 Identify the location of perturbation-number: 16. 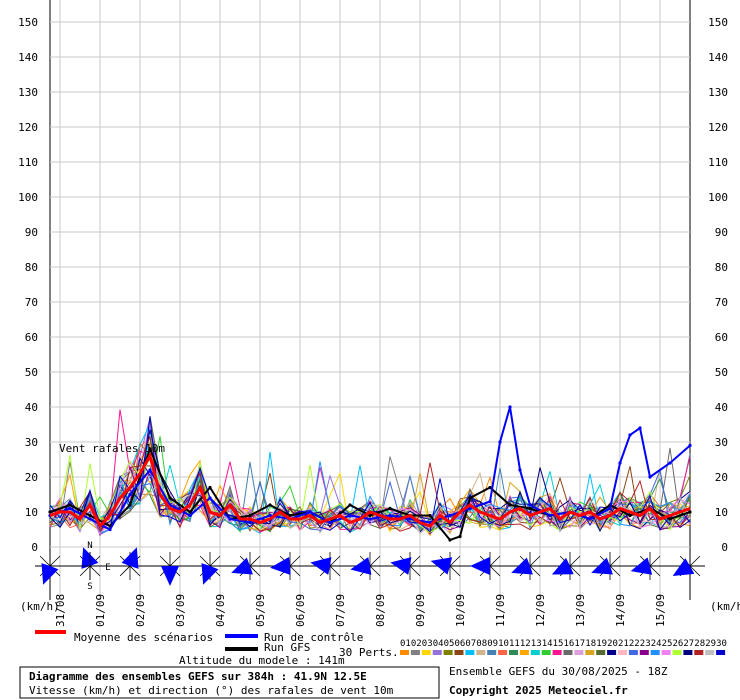
(569, 644).